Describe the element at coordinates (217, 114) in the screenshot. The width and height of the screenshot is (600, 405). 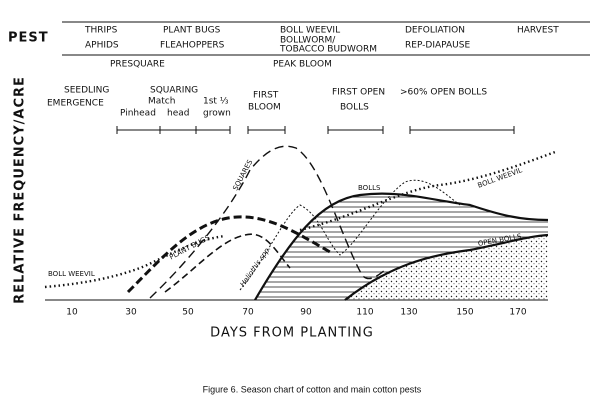
I see `growth-stage: grown` at that location.